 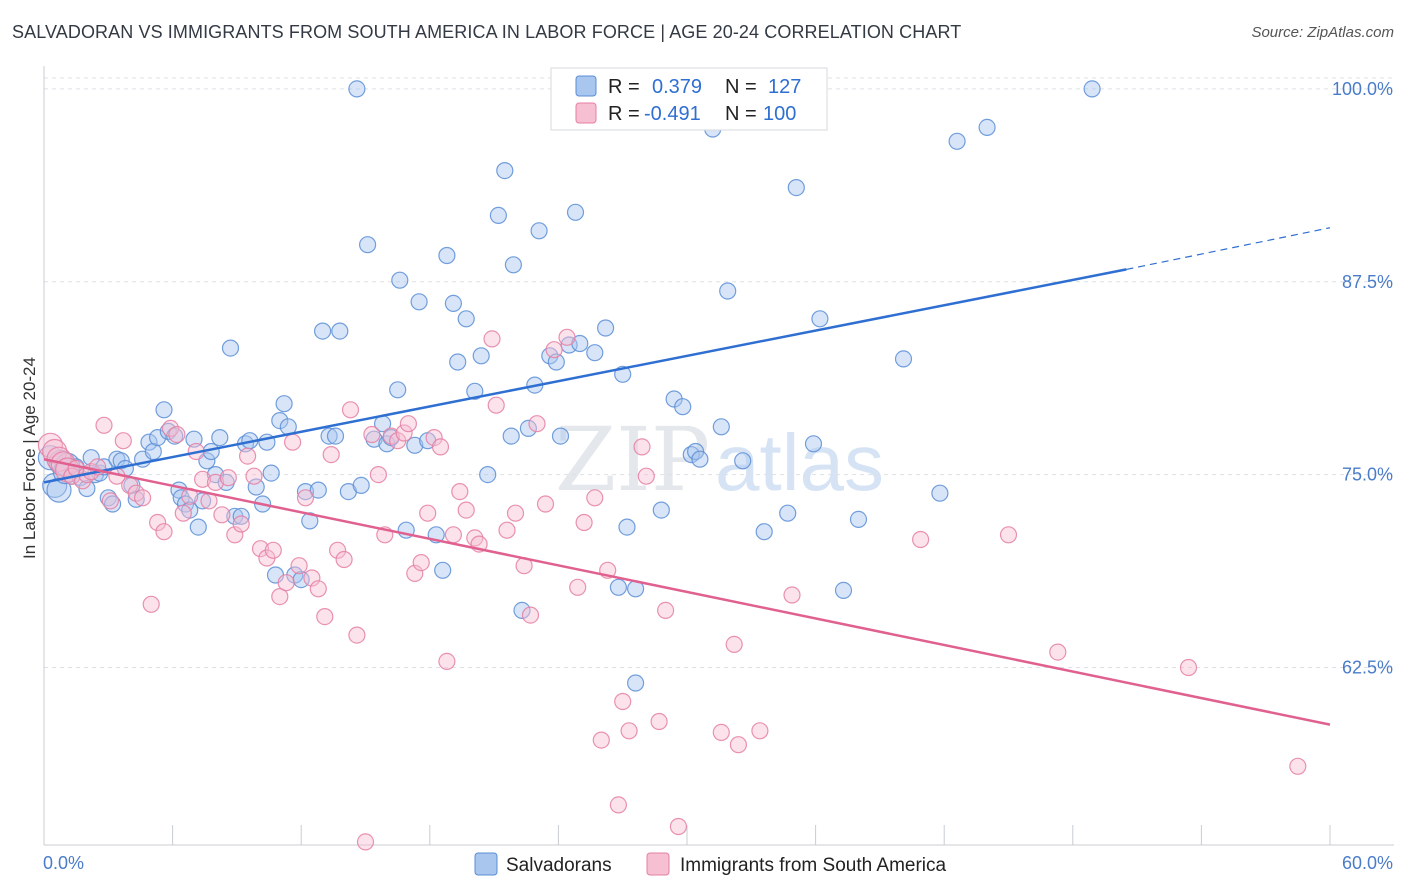 What do you see at coordinates (689, 99) in the screenshot?
I see `stats-legend: R = 0.379 N = 127 R = -0.491 N = 100` at bounding box center [689, 99].